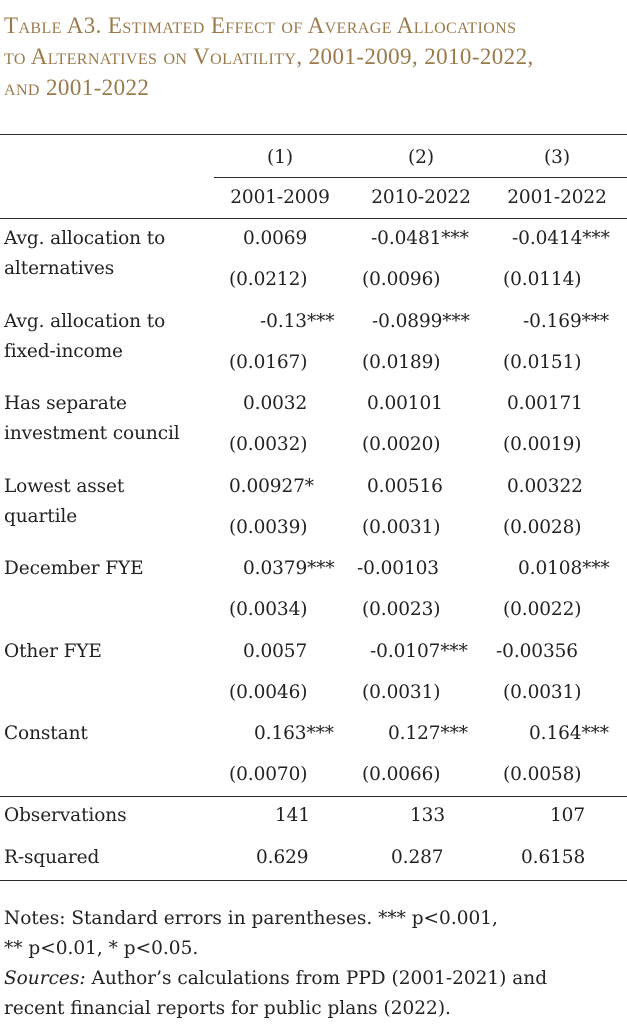  What do you see at coordinates (282, 857) in the screenshot?
I see `stat-cell: 0.629` at bounding box center [282, 857].